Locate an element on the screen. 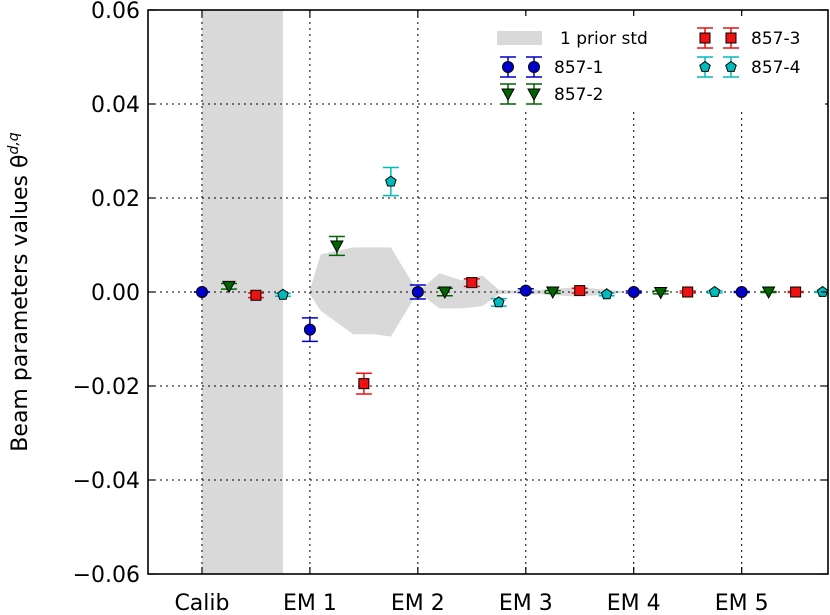 The image size is (830, 615). legend-label: 857-3 is located at coordinates (775, 39).